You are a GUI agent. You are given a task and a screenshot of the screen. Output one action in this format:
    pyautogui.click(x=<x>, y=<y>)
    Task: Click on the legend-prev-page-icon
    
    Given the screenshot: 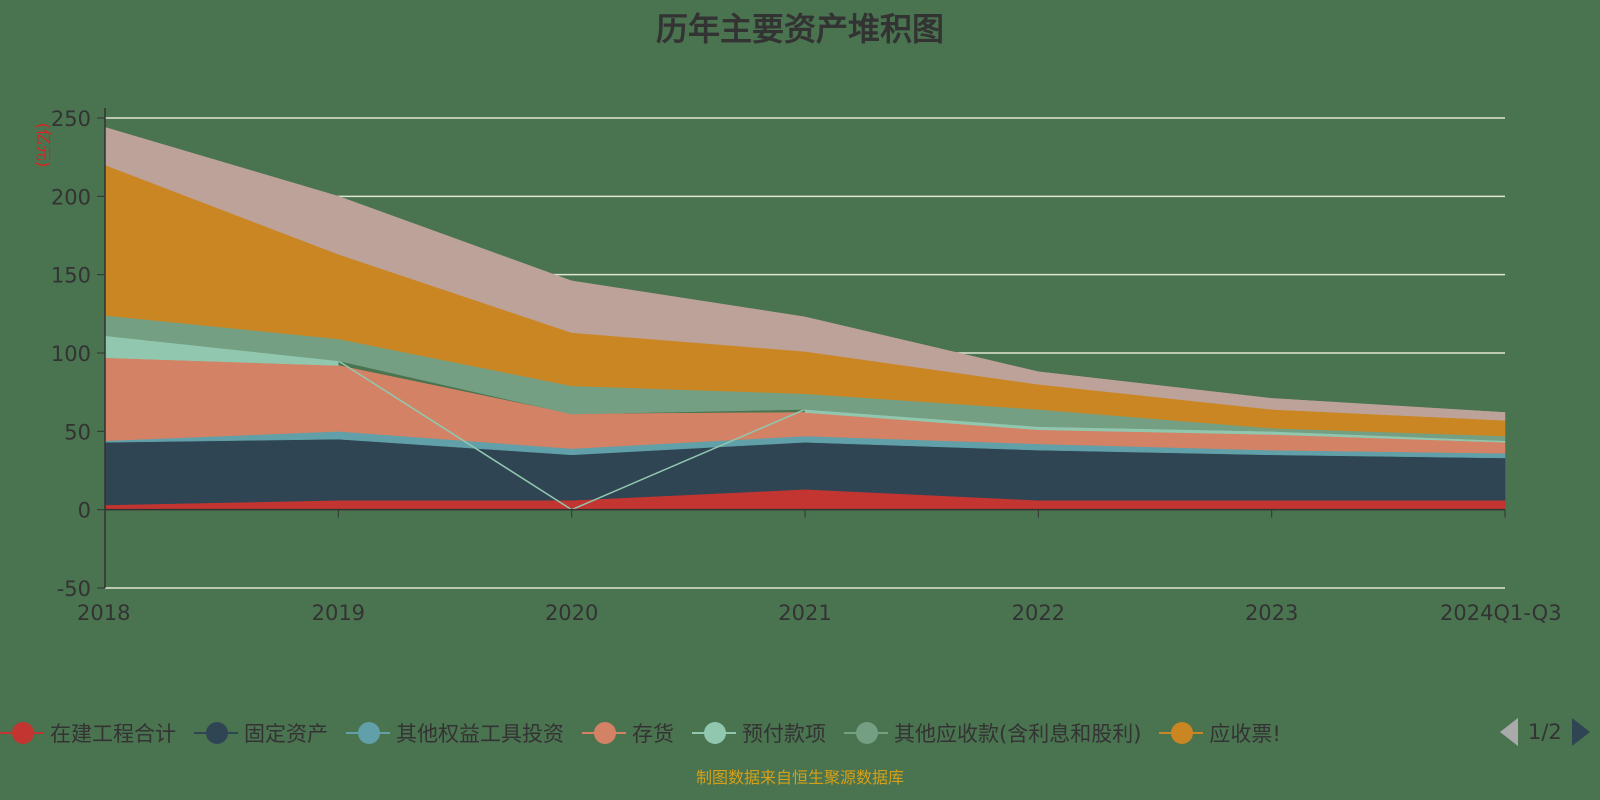 What is the action you would take?
    pyautogui.click(x=1509, y=732)
    